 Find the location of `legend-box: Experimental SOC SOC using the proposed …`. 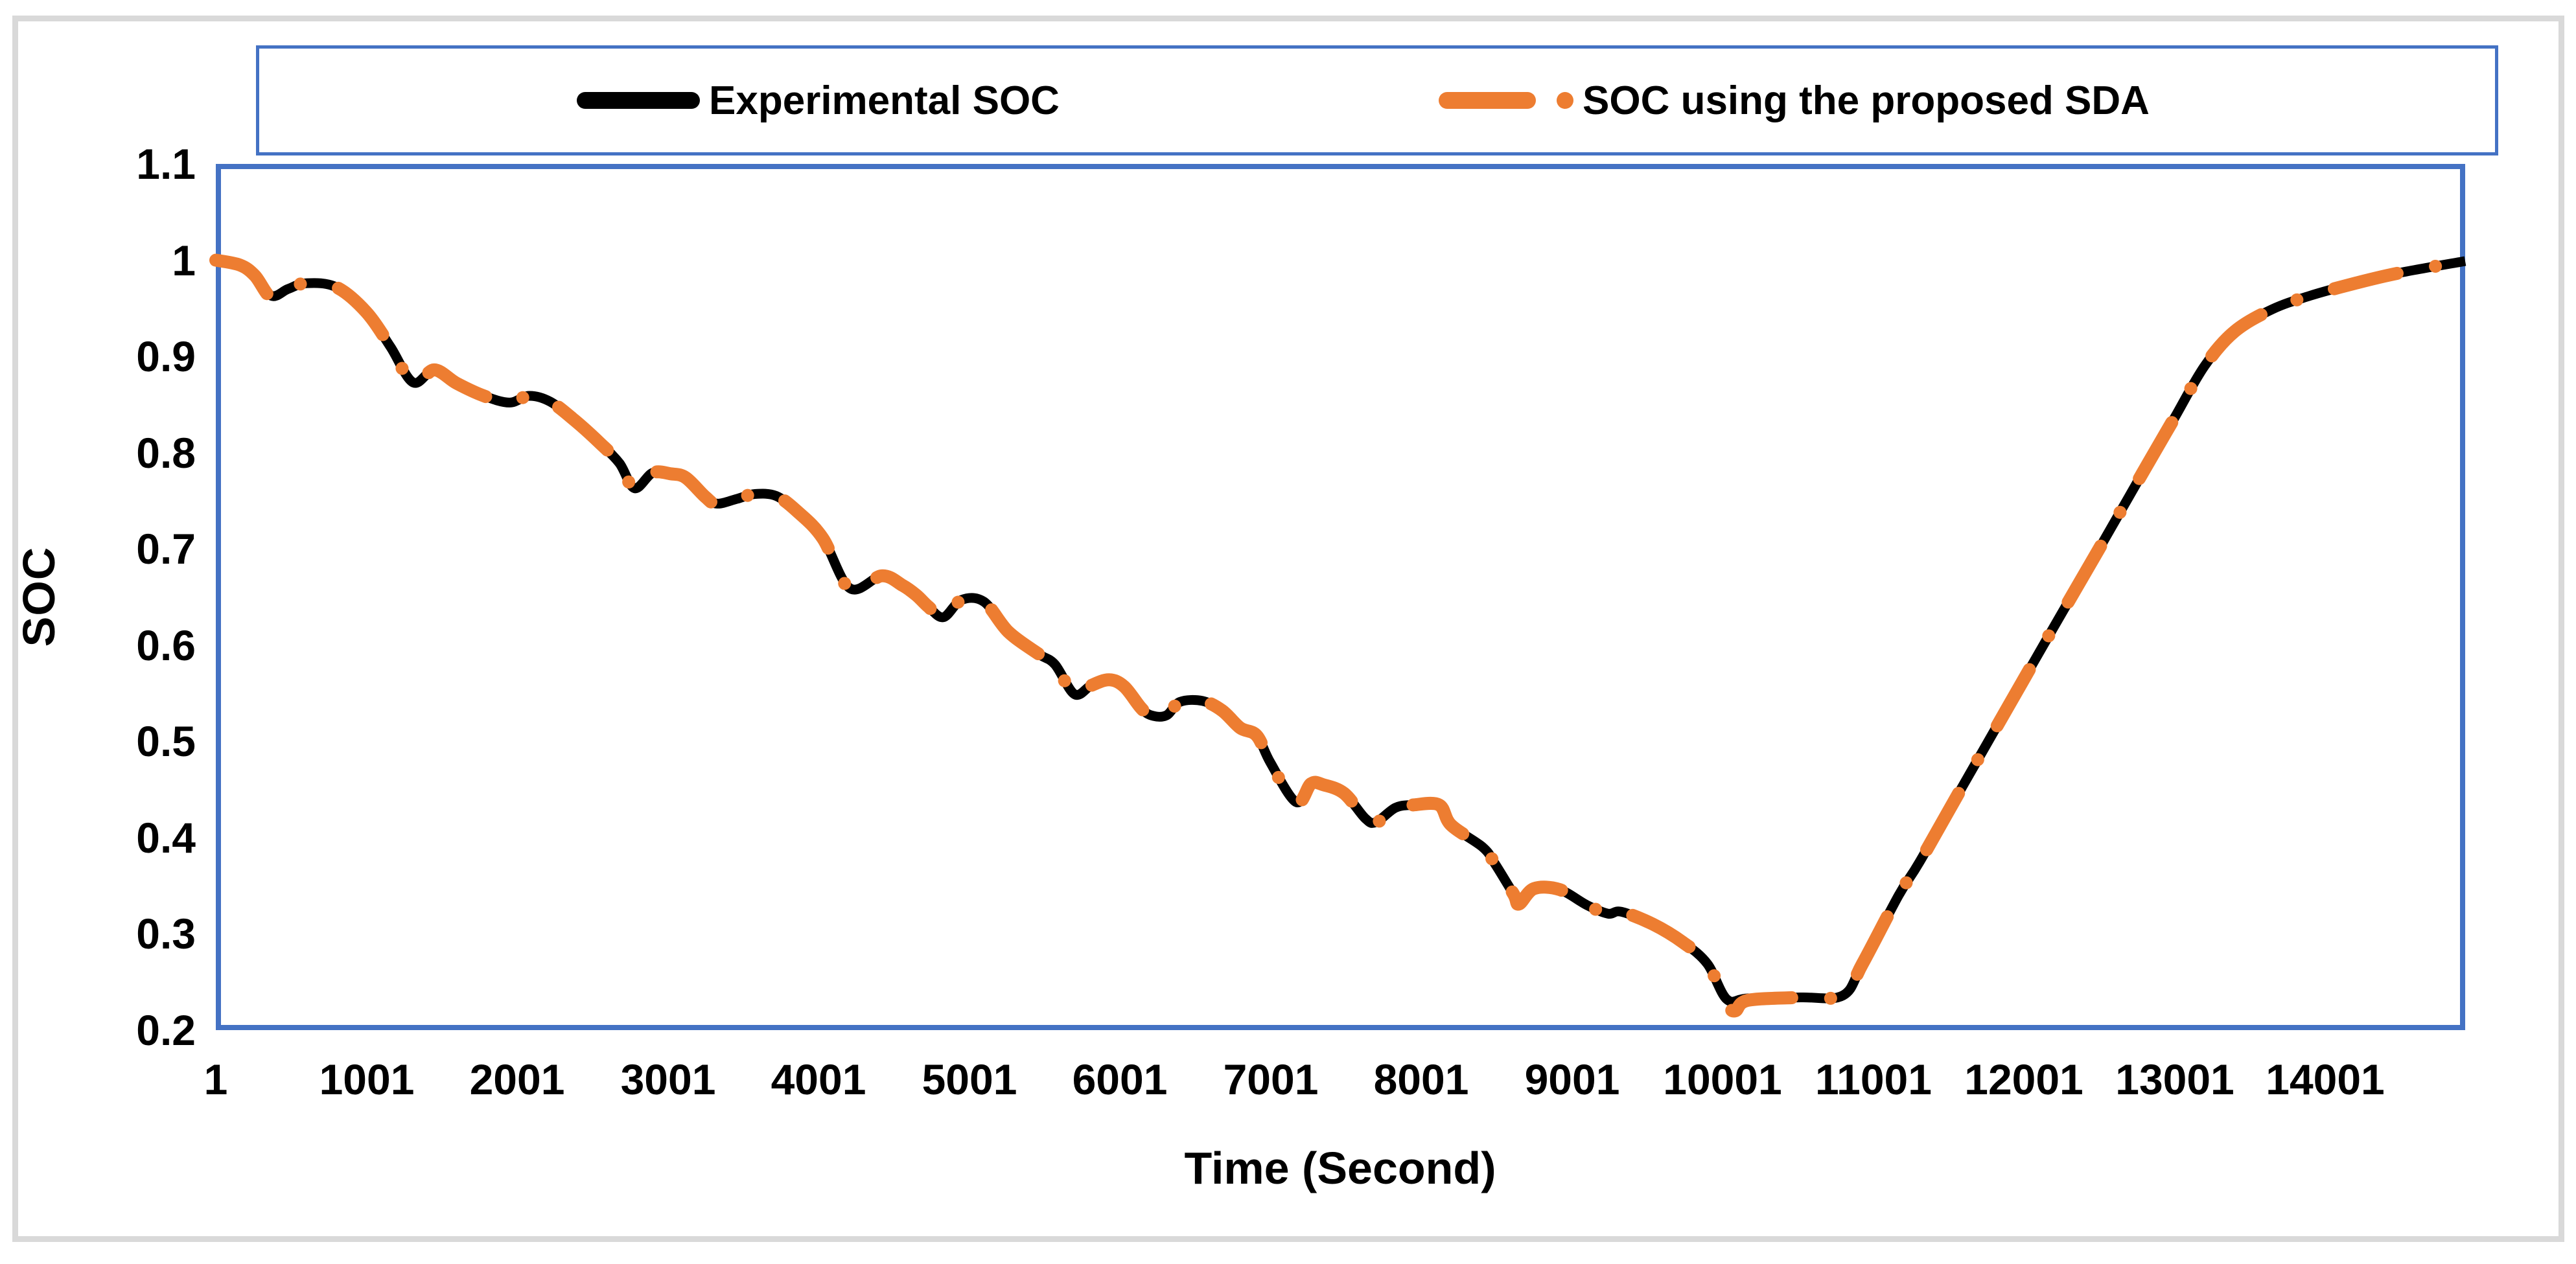

legend-box: Experimental SOC SOC using the proposed … is located at coordinates (1377, 100).